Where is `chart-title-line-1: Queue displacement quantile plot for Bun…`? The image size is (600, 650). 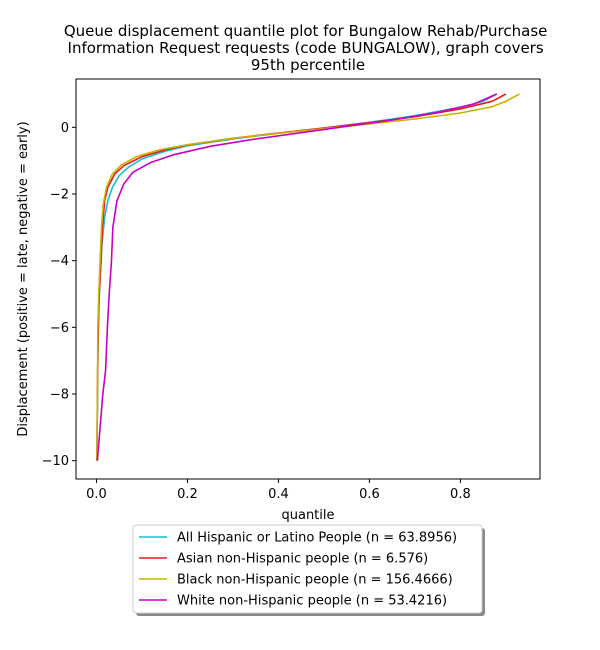 chart-title-line-1: Queue displacement quantile plot for Bun… is located at coordinates (306, 31).